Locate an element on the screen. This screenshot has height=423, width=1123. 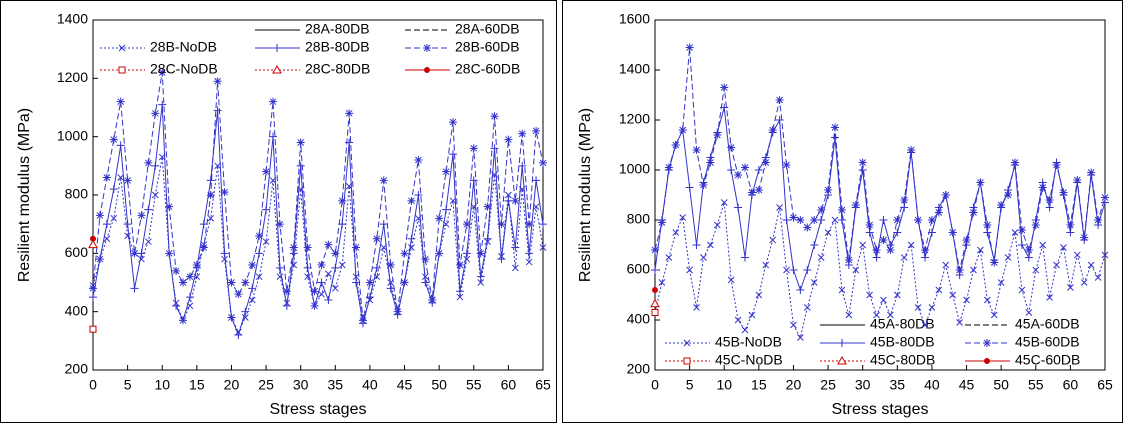
legend-label: 45B-80DB is located at coordinates (902, 342).